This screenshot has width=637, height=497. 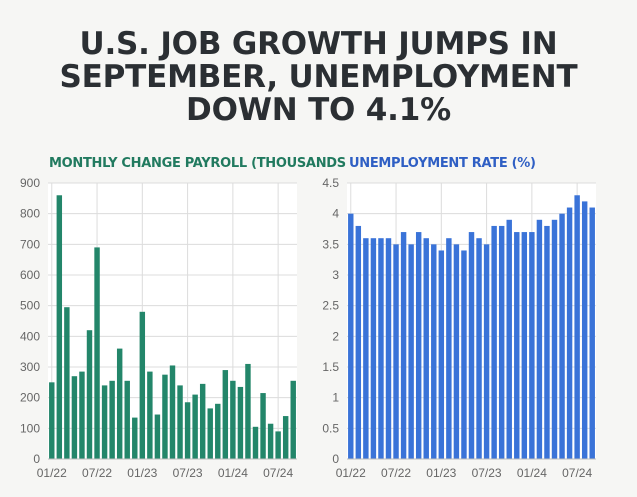 I want to click on payroll-y-tick-label: 100, so click(x=30, y=428).